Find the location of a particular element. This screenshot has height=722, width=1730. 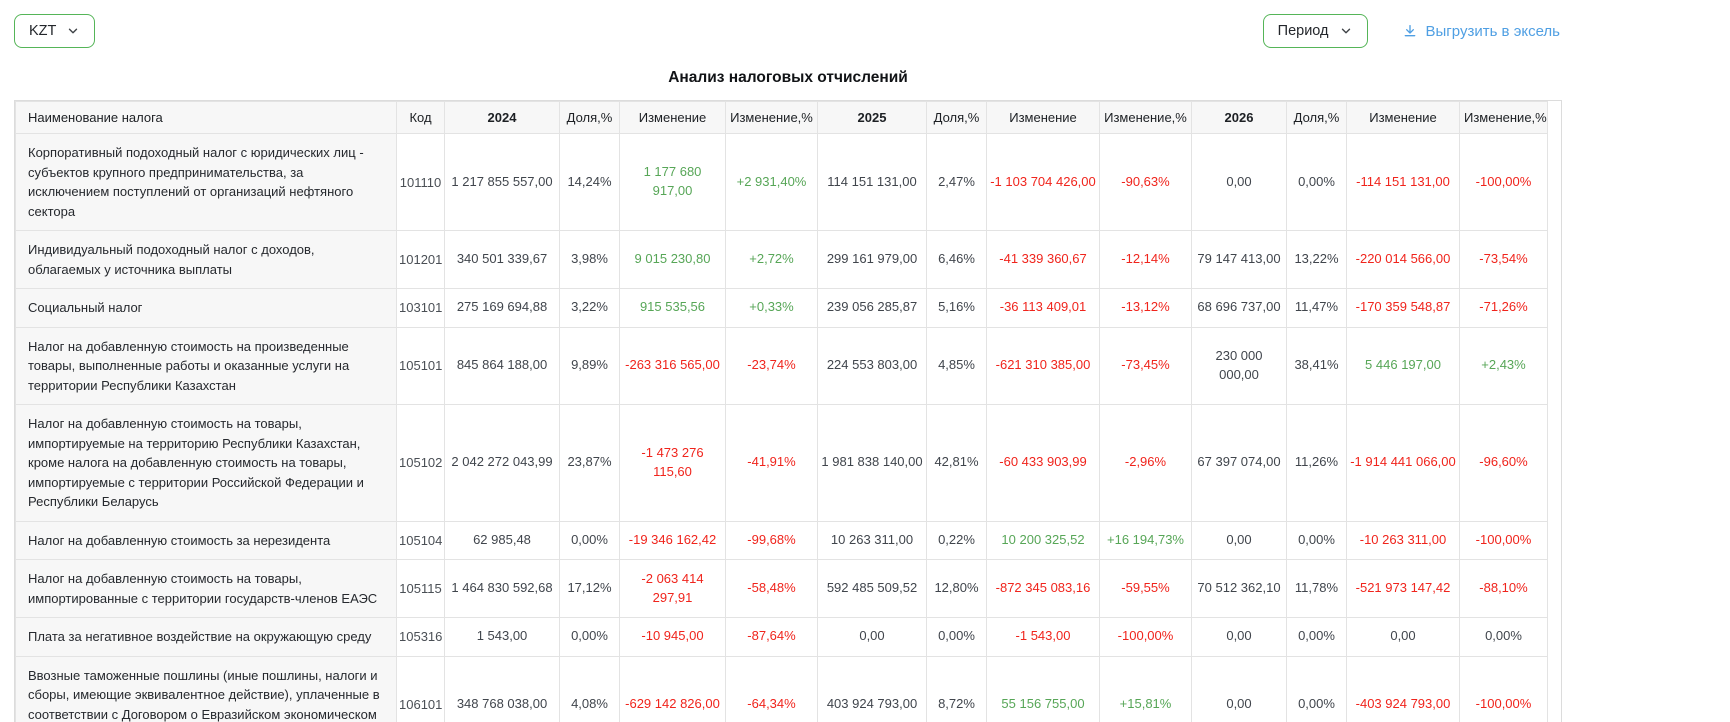

value-cell: -170 359 548,87 is located at coordinates (1403, 308).